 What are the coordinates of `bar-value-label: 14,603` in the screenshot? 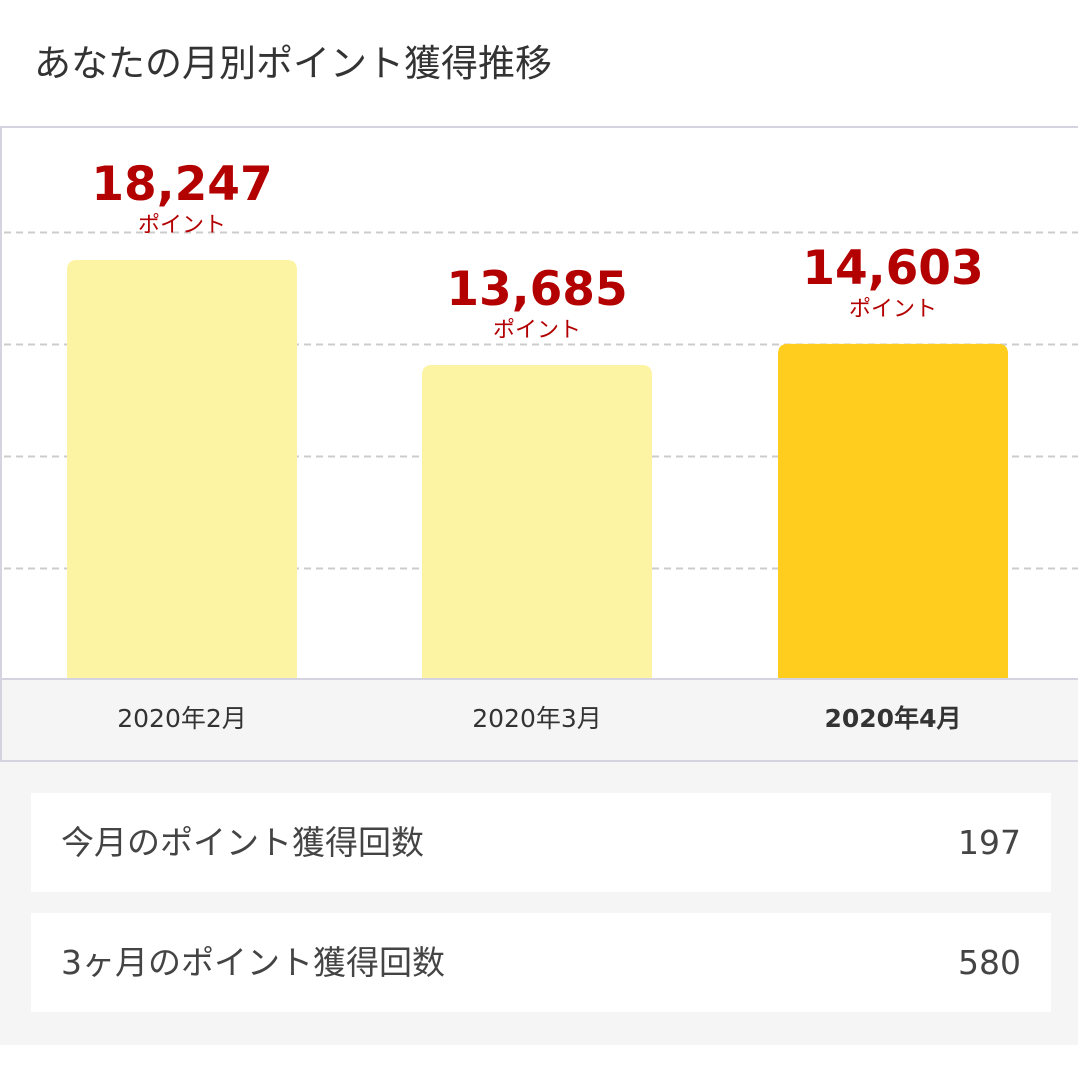 It's located at (892, 268).